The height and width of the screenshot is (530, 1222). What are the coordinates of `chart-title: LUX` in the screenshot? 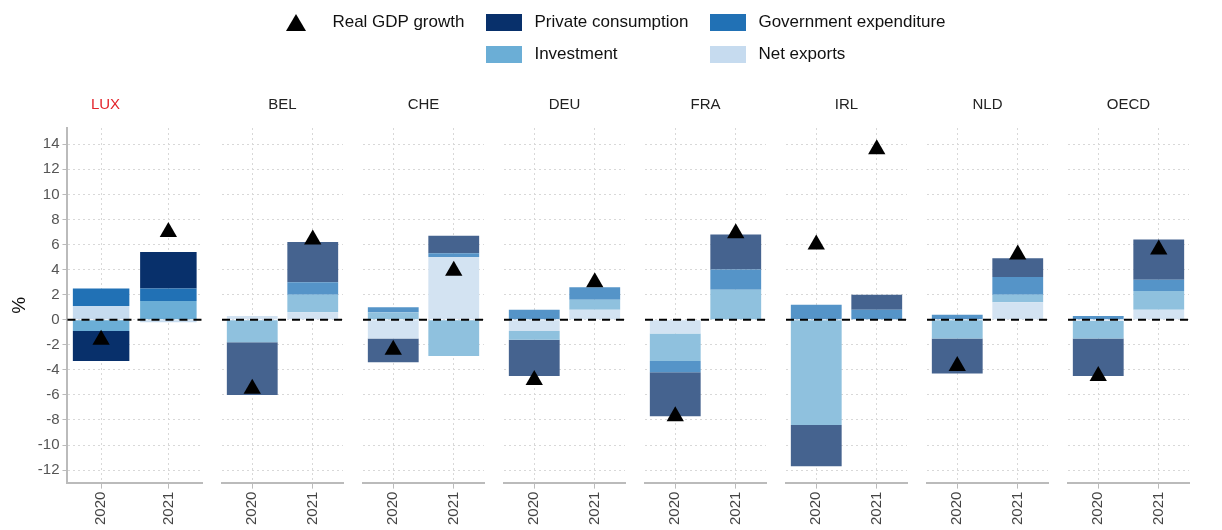 It's located at (105, 104).